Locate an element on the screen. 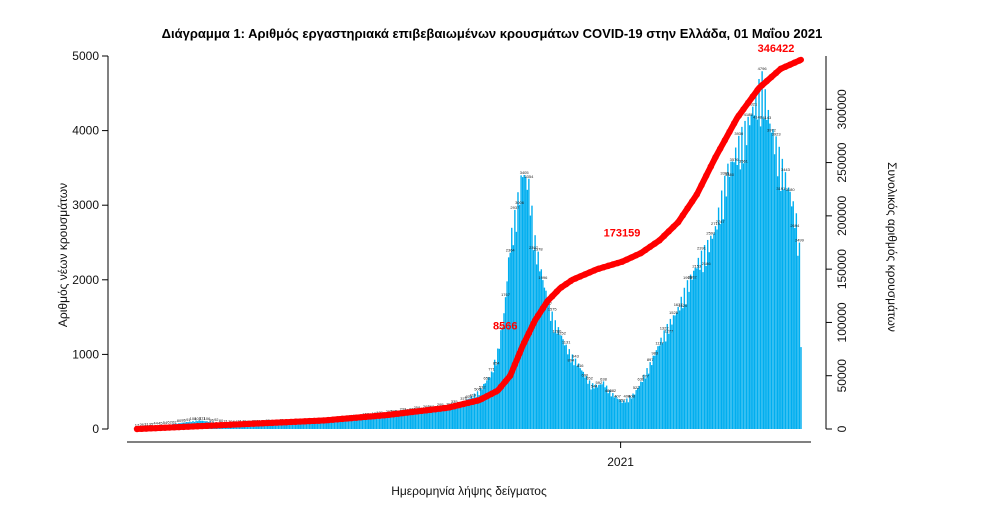 The image size is (984, 511). bar-label: 17 is located at coordinates (137, 425).